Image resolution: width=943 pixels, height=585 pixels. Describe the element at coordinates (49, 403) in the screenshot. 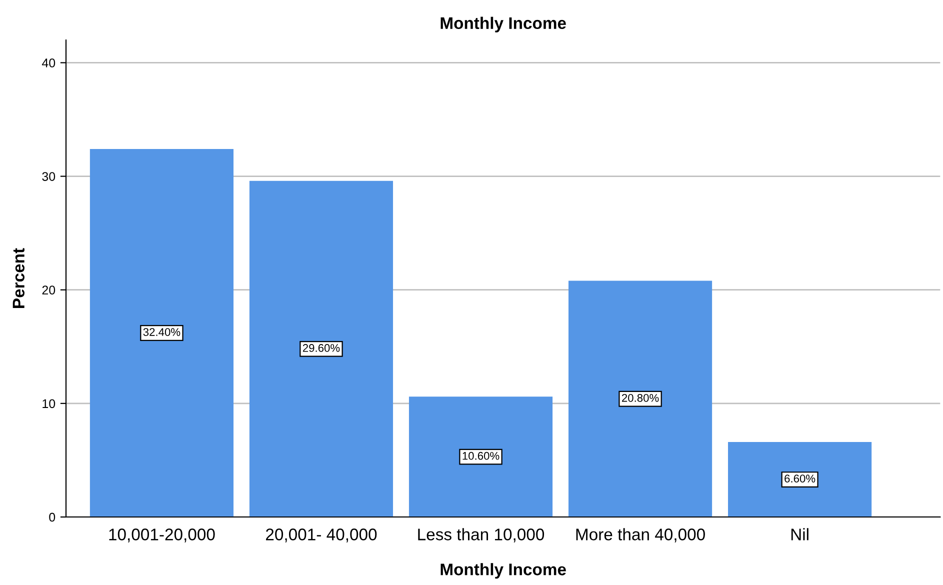

I see `y-tick-label: 10` at that location.